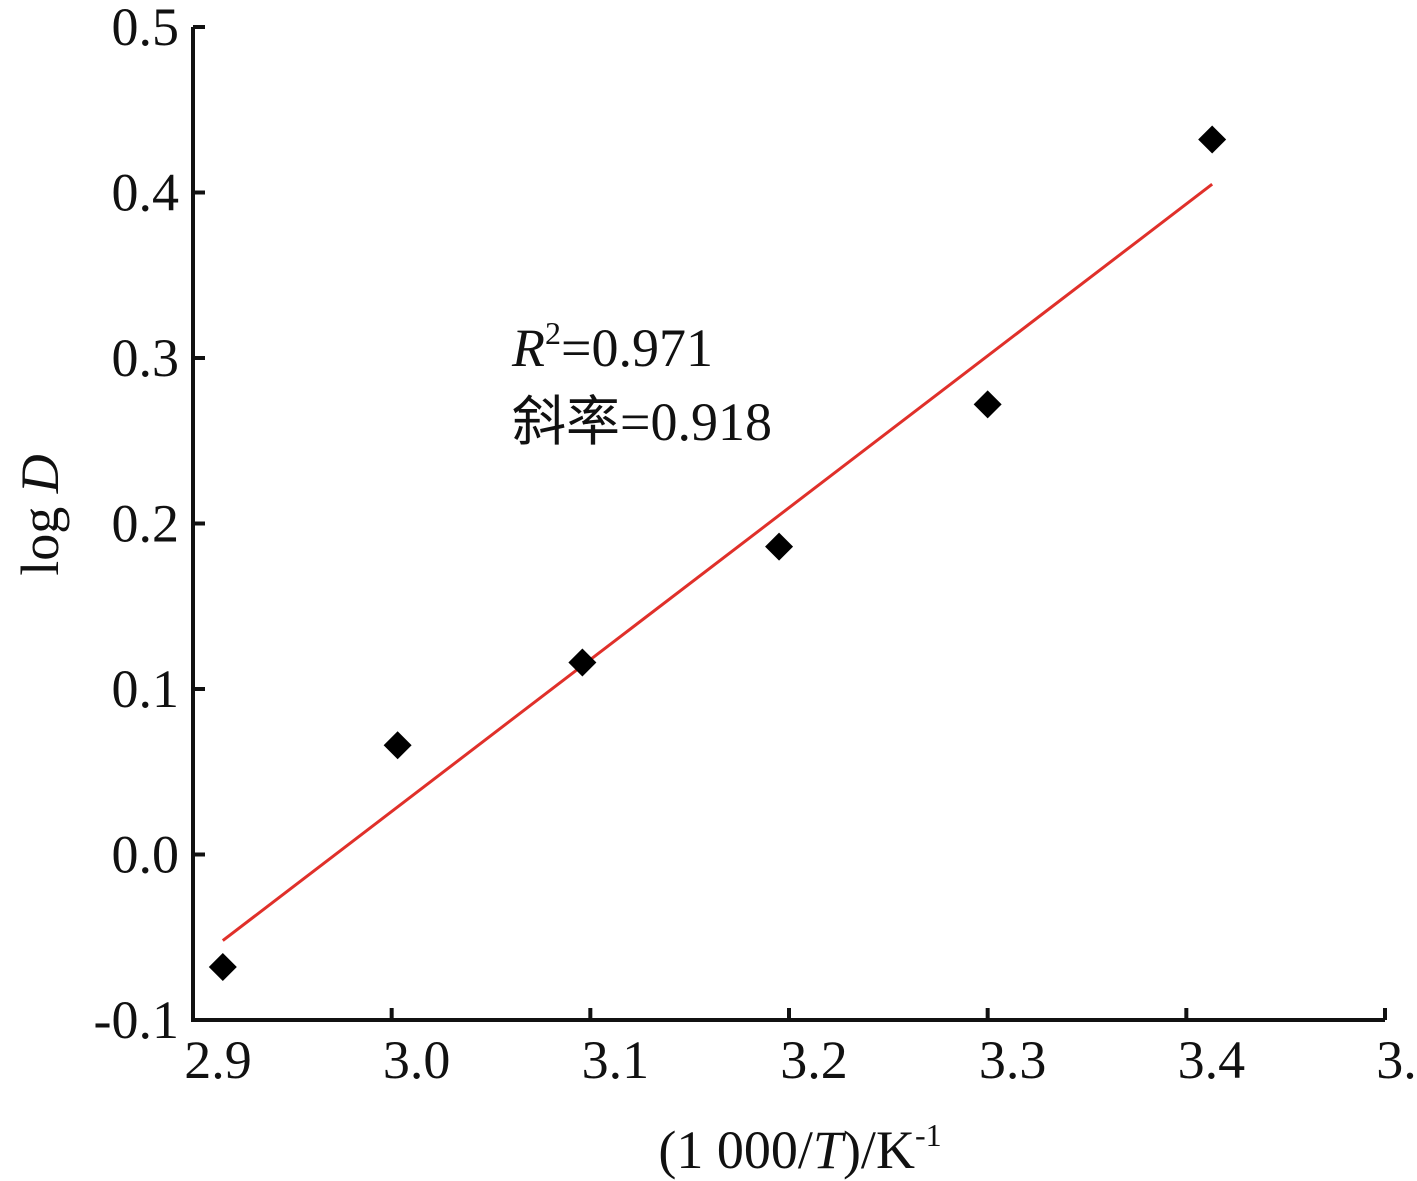 Image resolution: width=1417 pixels, height=1181 pixels. What do you see at coordinates (616, 1060) in the screenshot?
I see `x-tick-label: 3.1` at bounding box center [616, 1060].